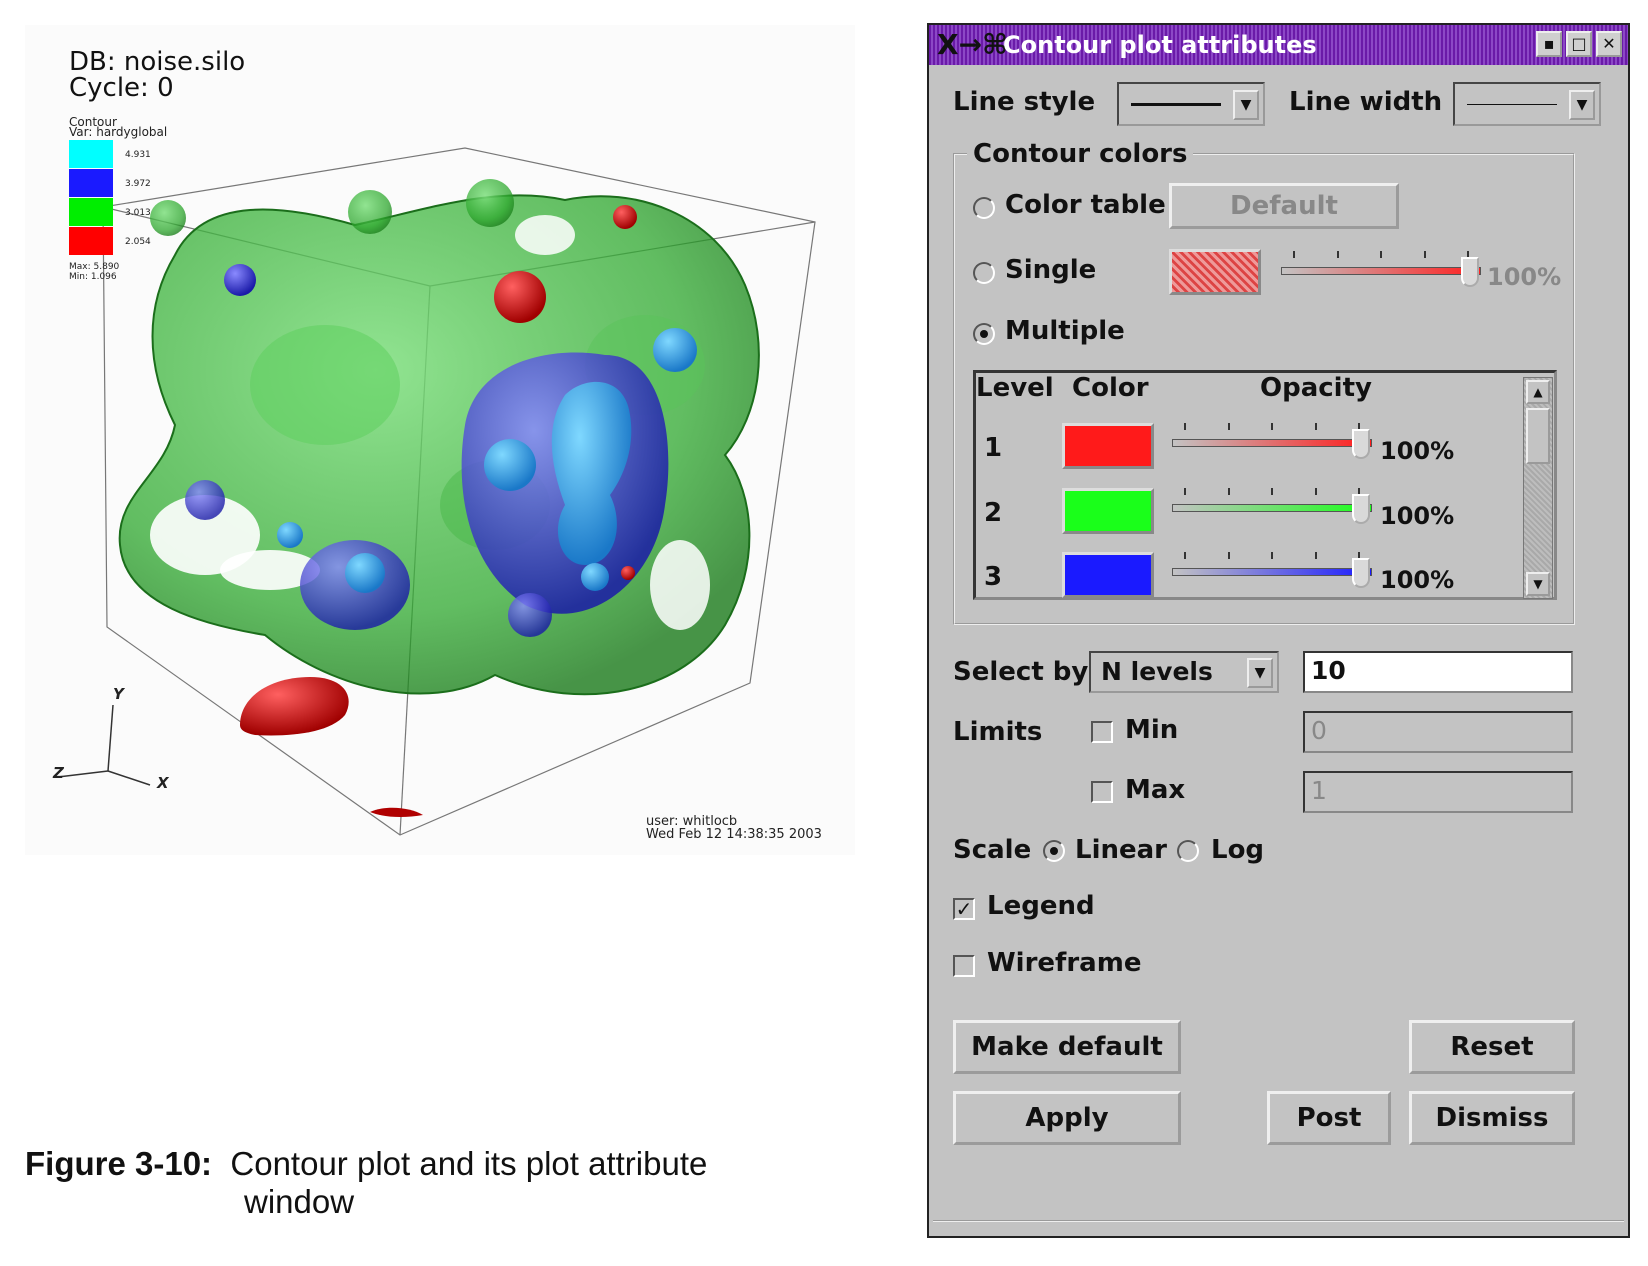 Image resolution: width=1648 pixels, height=1266 pixels. Describe the element at coordinates (984, 273) in the screenshot. I see `single-color-radio` at that location.